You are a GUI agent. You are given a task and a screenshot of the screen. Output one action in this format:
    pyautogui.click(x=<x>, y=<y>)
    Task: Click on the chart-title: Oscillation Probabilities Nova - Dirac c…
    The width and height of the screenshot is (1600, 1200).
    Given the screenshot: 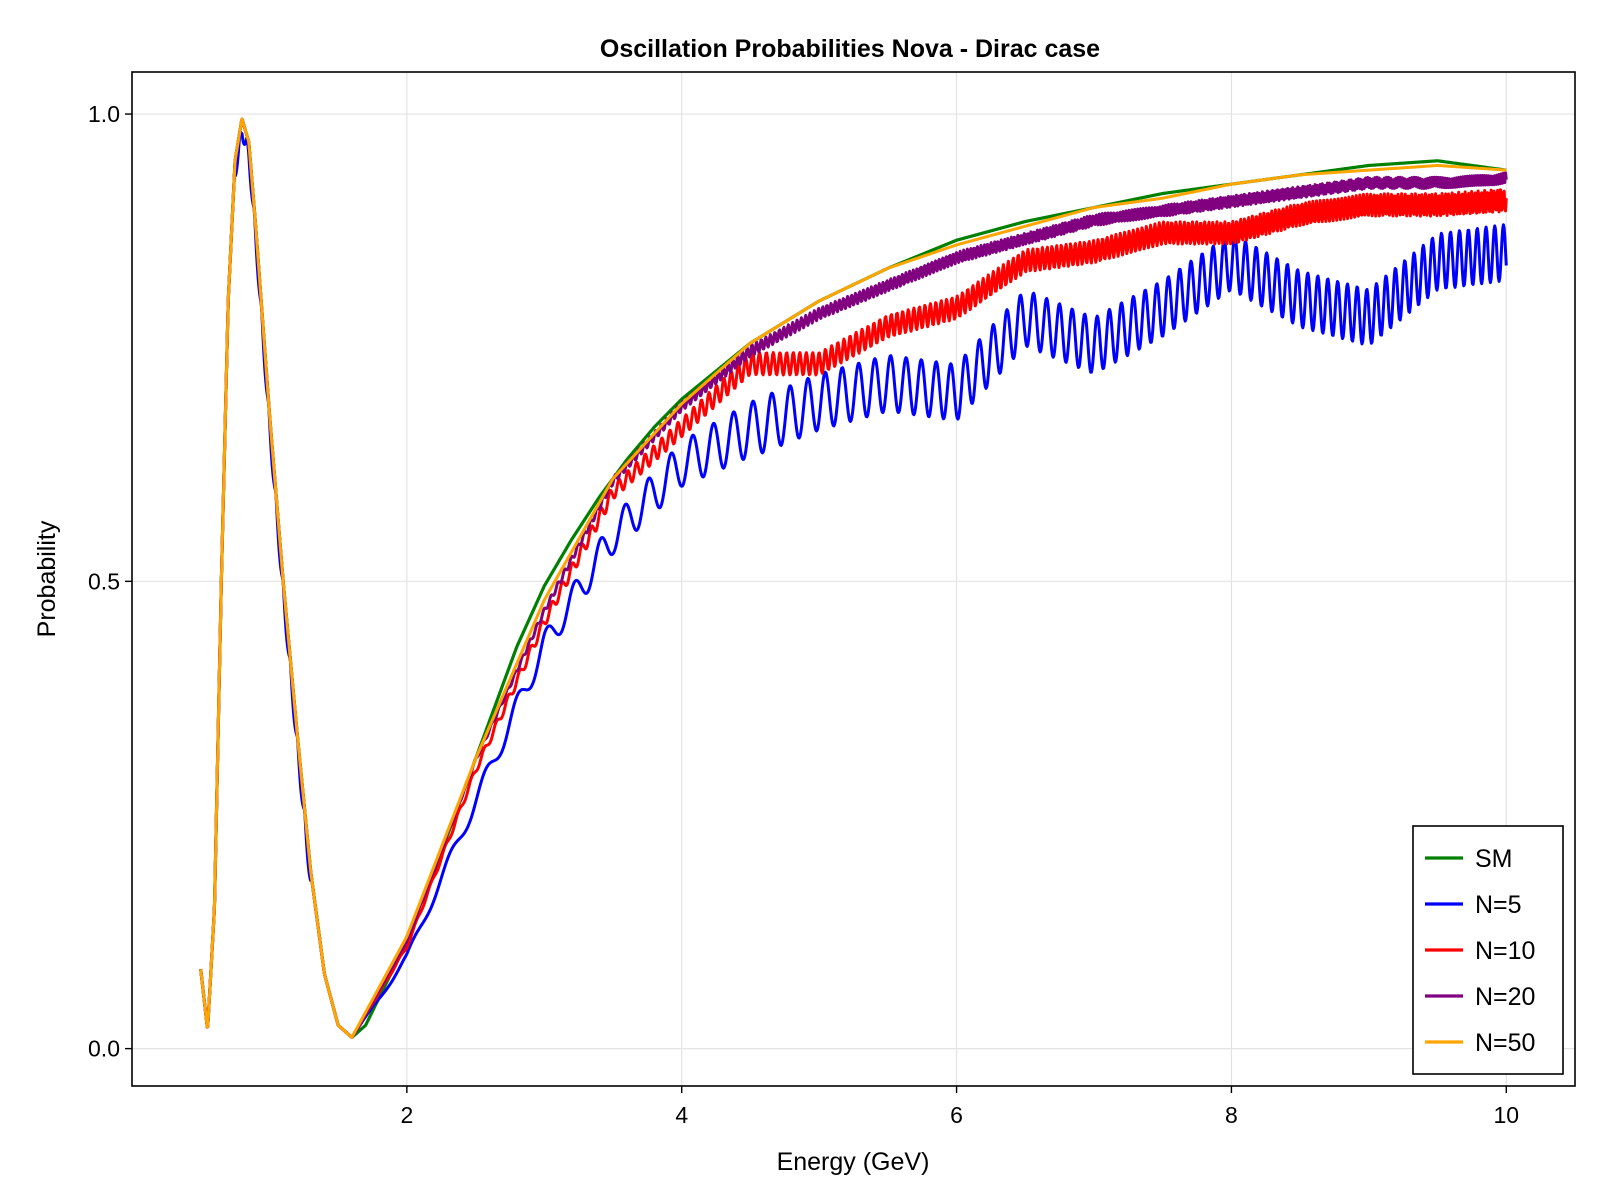 What is the action you would take?
    pyautogui.click(x=850, y=49)
    